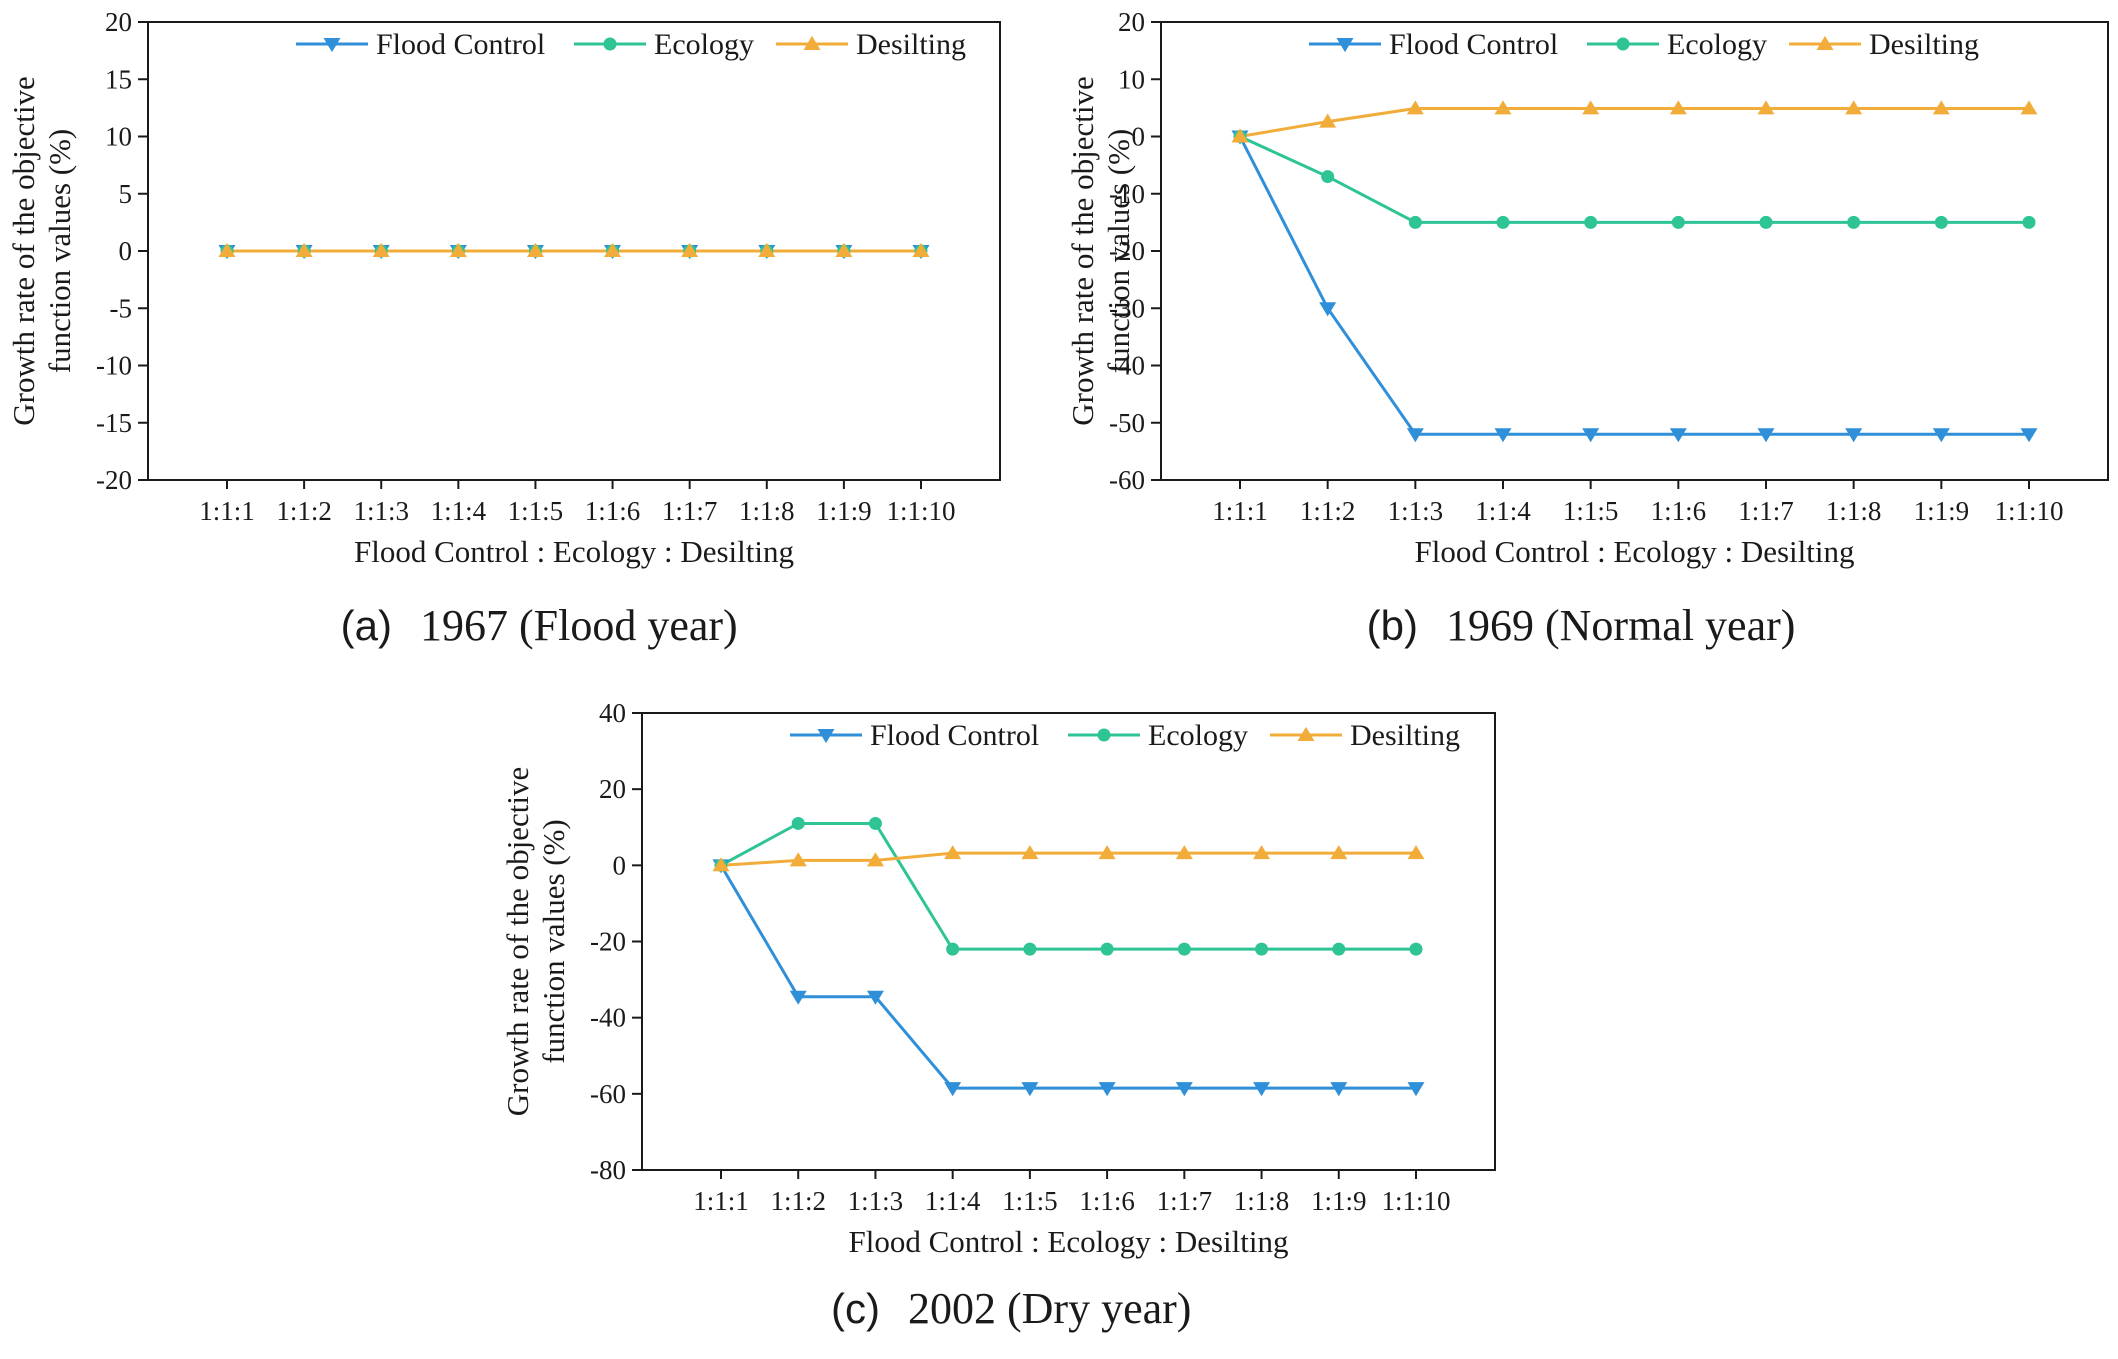  Describe the element at coordinates (579, 625) in the screenshot. I see `caption-text: 1967 (Flood year)` at that location.